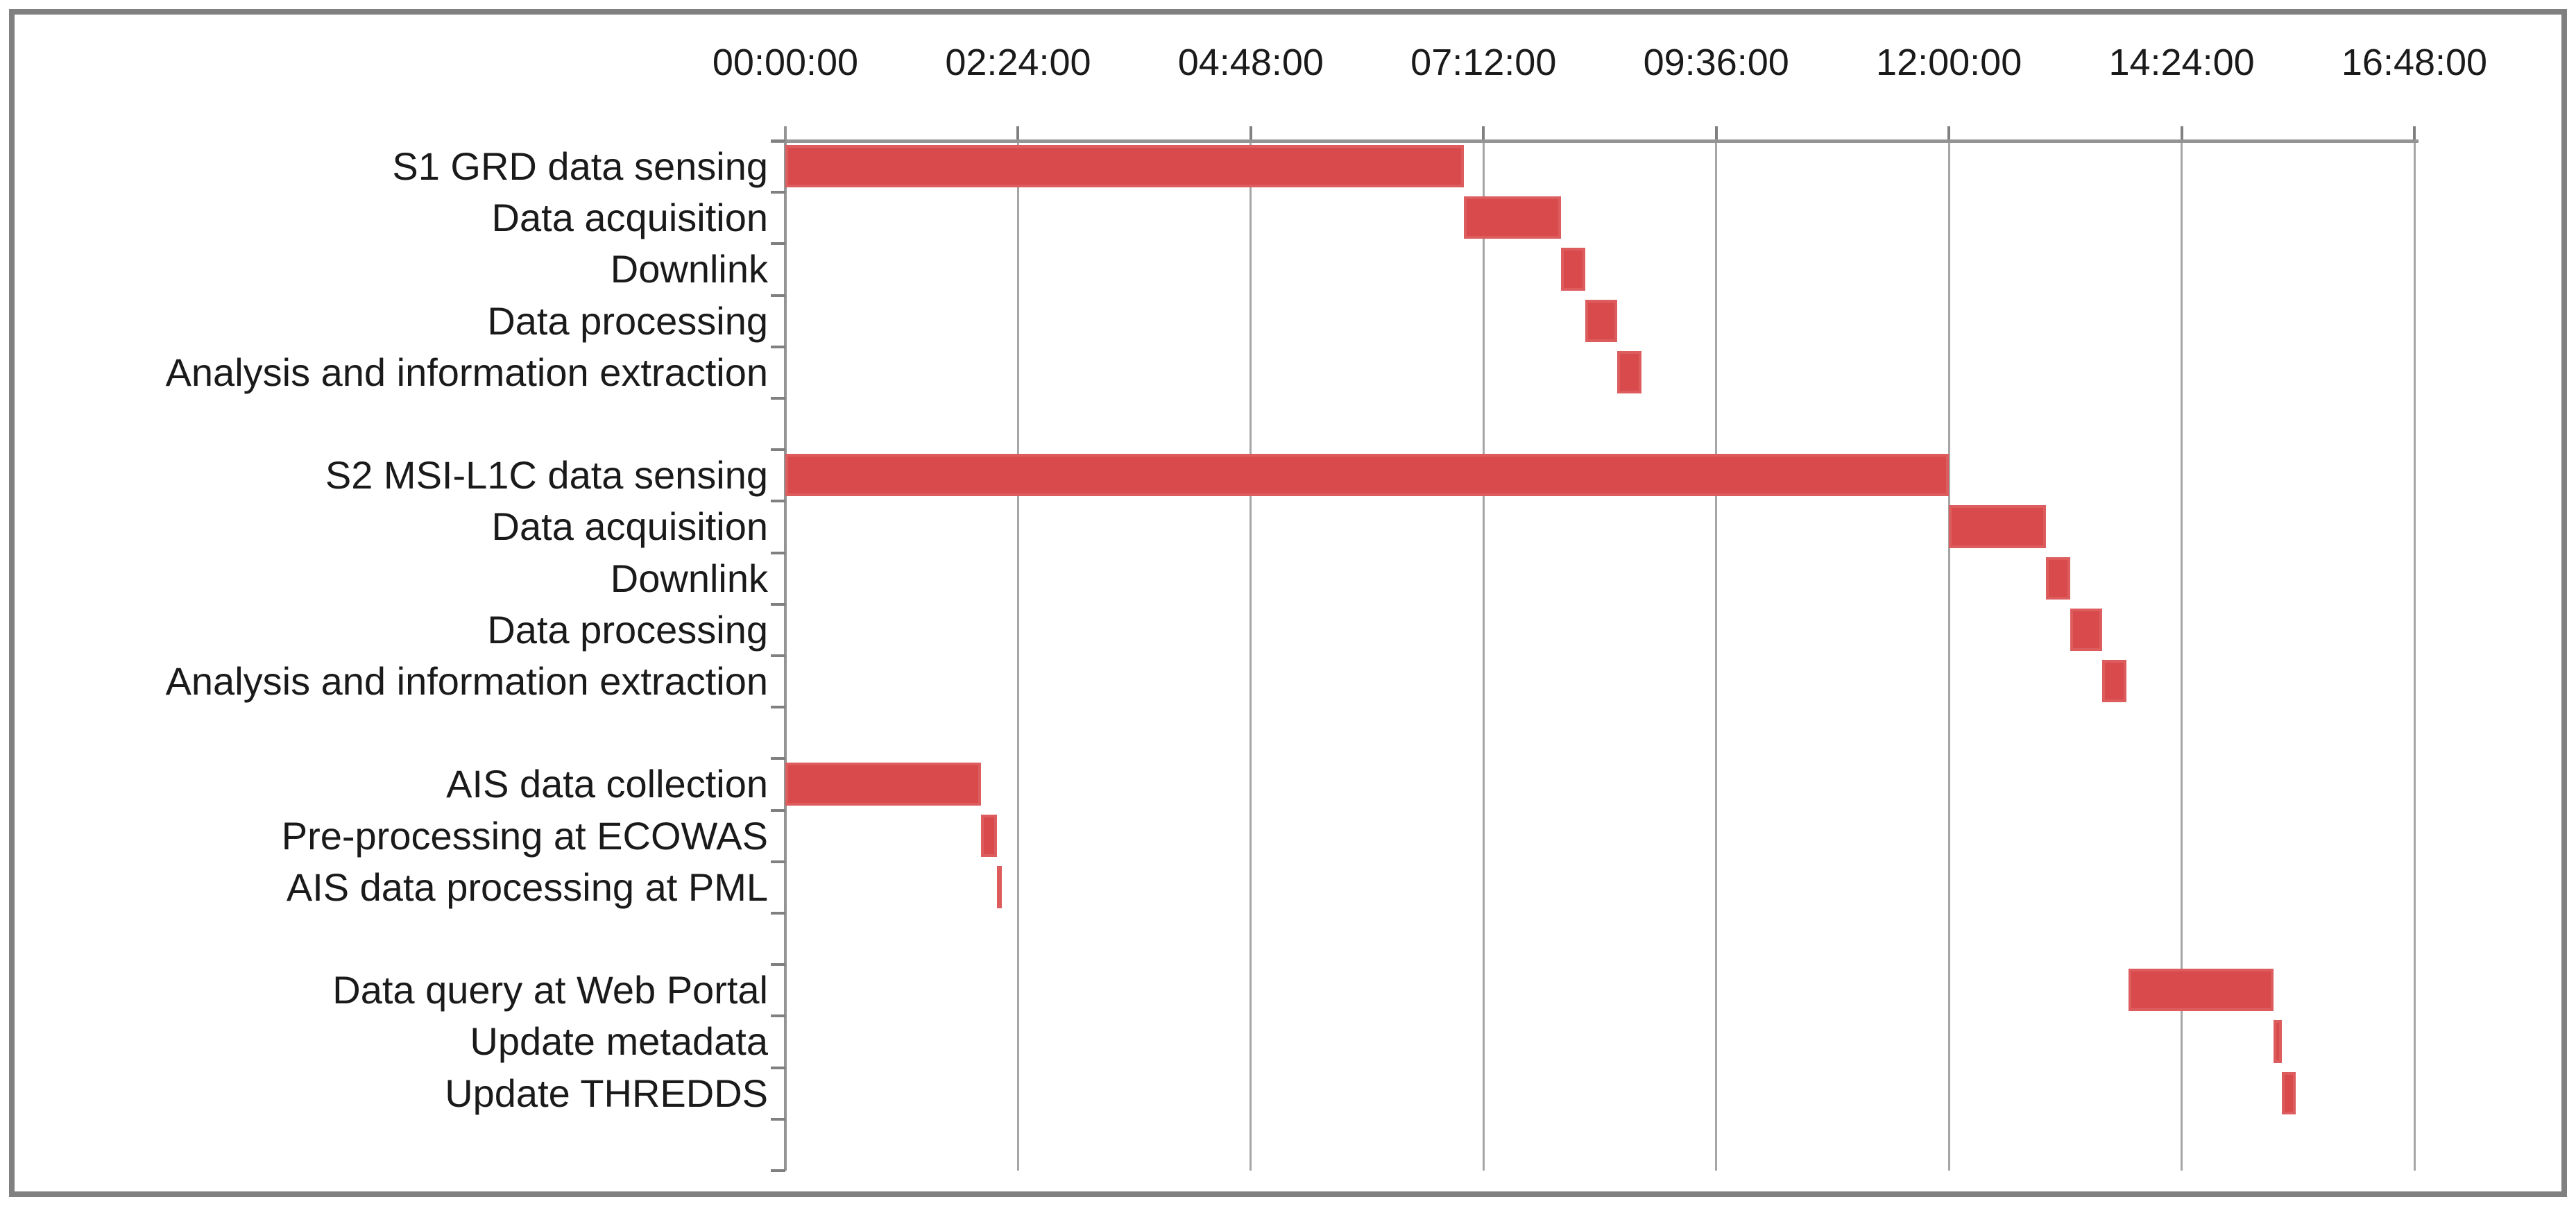  What do you see at coordinates (785, 648) in the screenshot?
I see `y-axis-line` at bounding box center [785, 648].